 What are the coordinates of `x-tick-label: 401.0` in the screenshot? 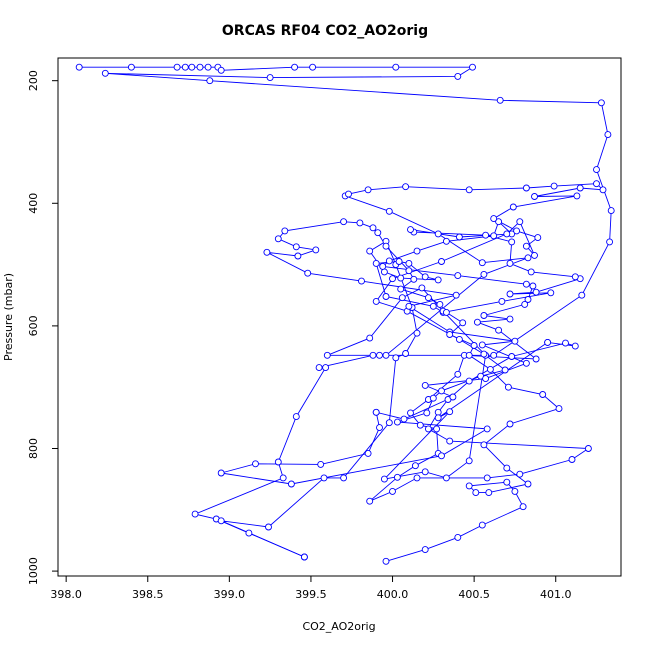 It's located at (556, 594).